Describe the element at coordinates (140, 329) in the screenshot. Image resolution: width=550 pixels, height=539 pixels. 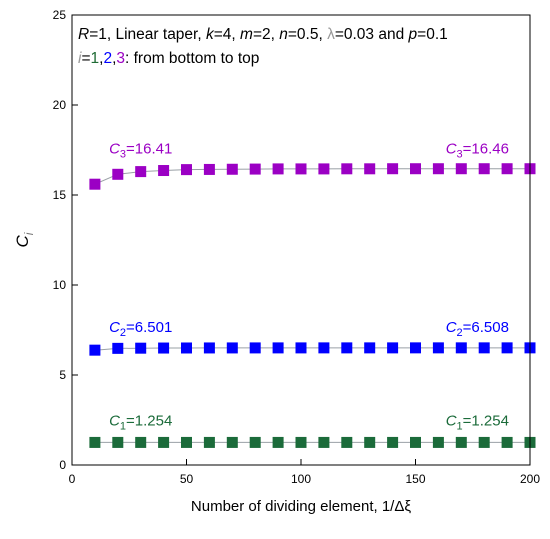
I see `value-label: C2=6.501` at that location.